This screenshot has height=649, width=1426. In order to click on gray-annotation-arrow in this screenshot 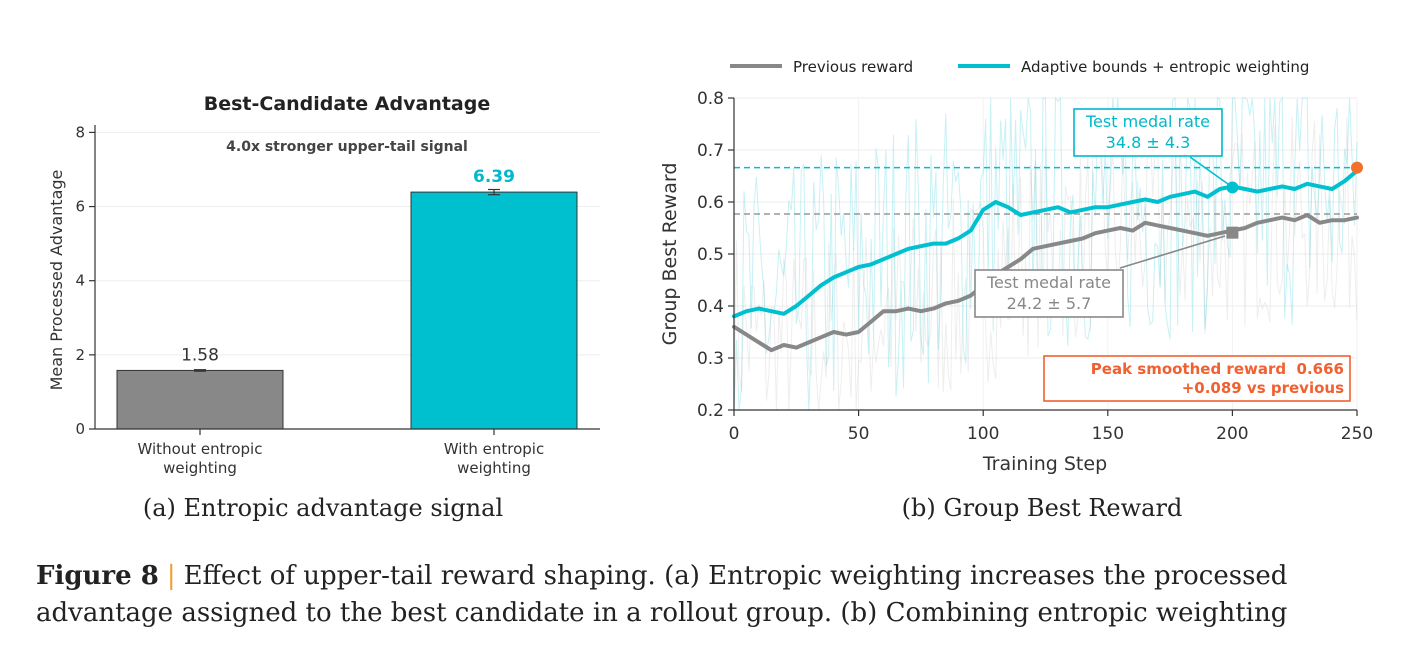, I will do `click(1172, 252)`.